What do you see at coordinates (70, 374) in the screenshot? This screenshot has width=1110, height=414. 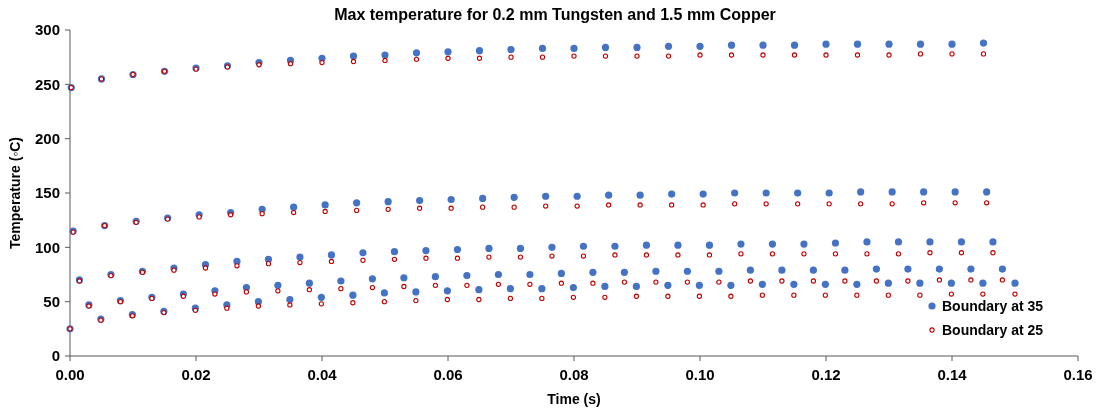 I see `x-tick-label: 0.00` at bounding box center [70, 374].